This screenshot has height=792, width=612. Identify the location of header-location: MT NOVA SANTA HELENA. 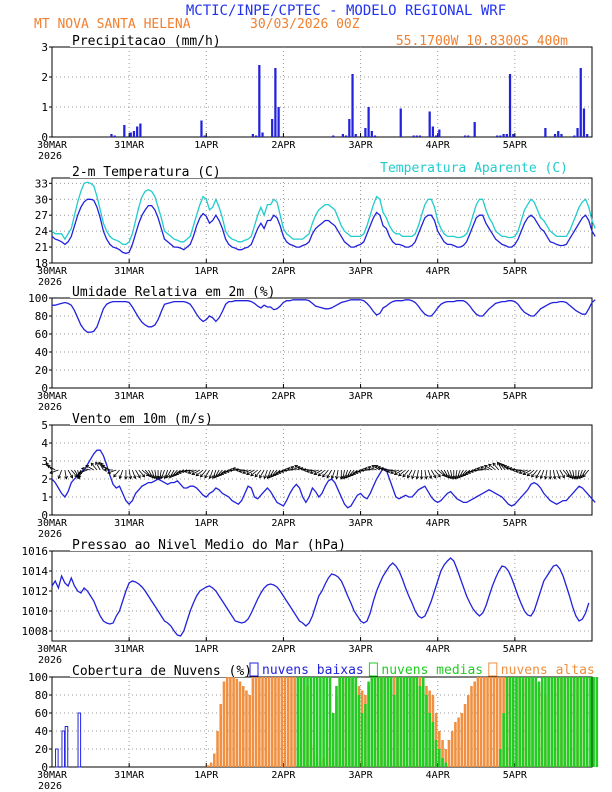
(112, 24).